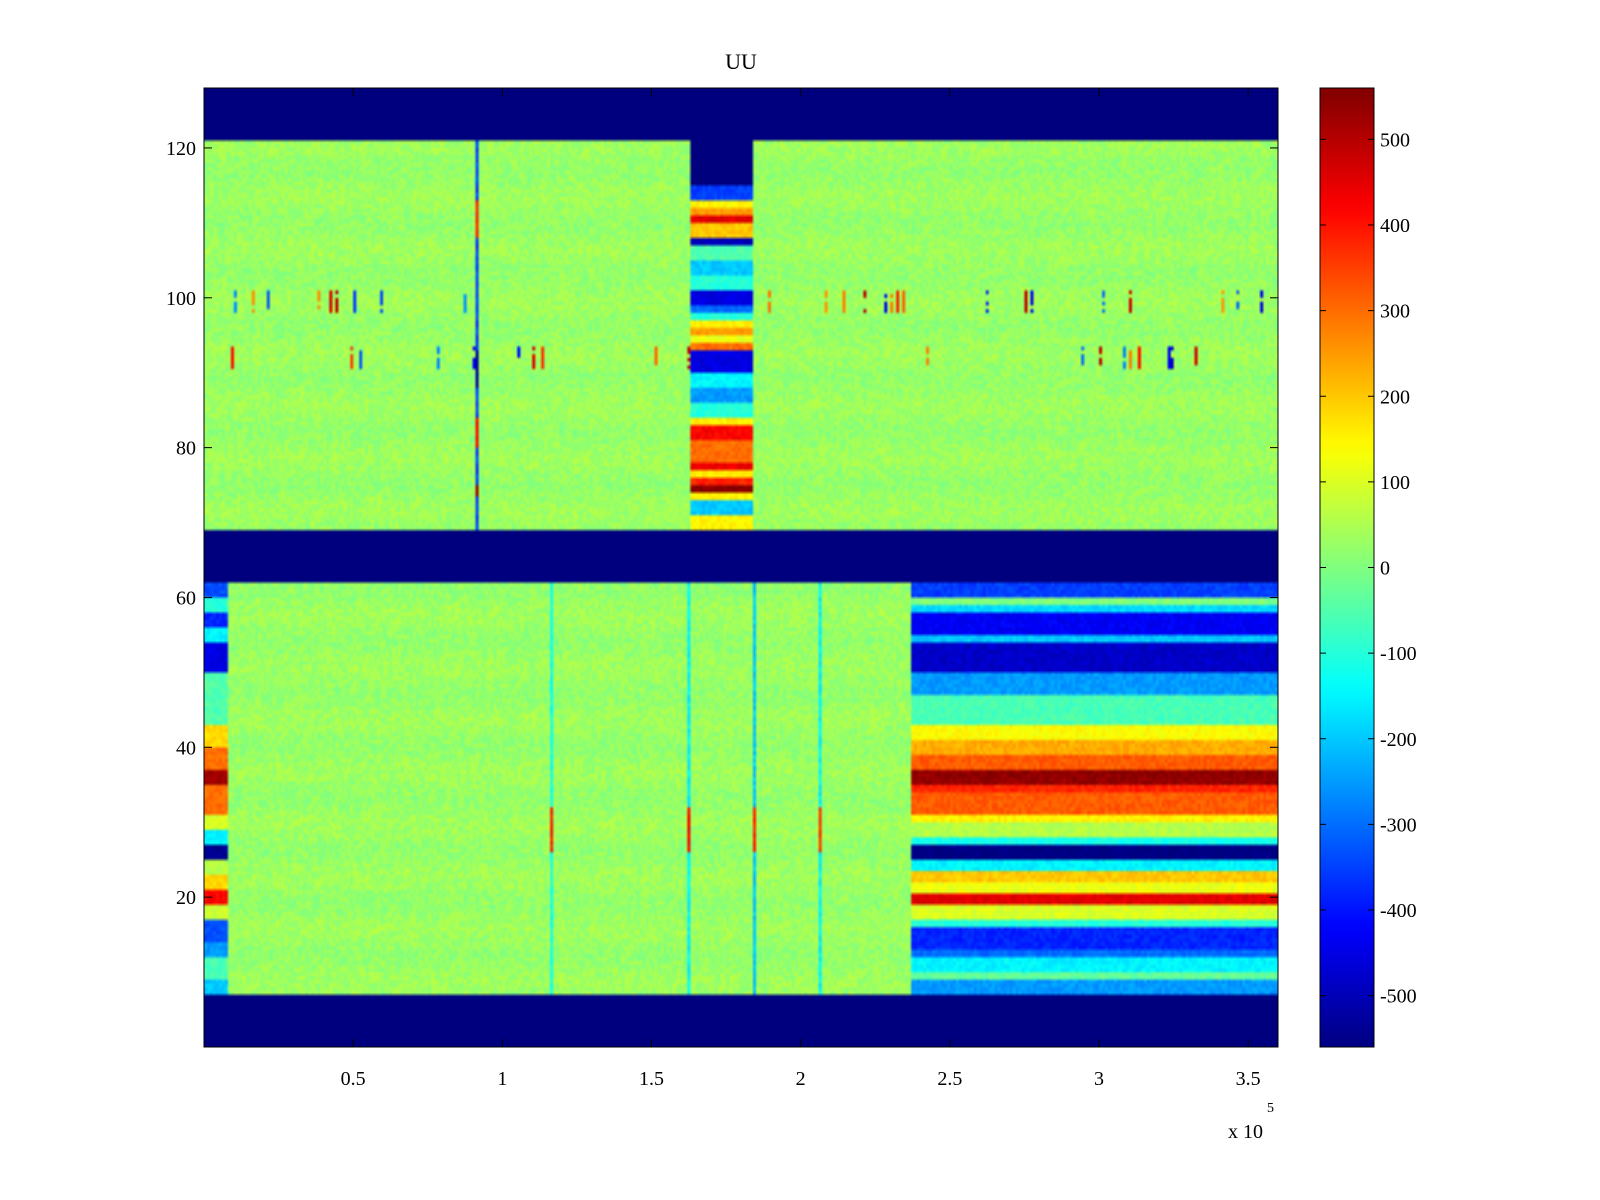  What do you see at coordinates (1398, 654) in the screenshot?
I see `colorbar-tick-label: -100` at bounding box center [1398, 654].